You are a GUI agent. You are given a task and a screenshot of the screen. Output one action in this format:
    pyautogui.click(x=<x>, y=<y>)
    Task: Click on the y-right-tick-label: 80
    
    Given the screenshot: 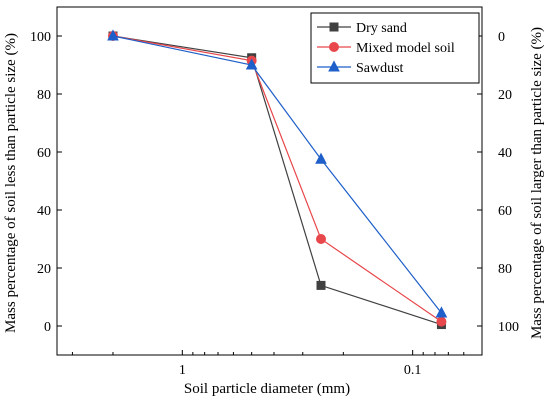 What is the action you would take?
    pyautogui.click(x=505, y=269)
    